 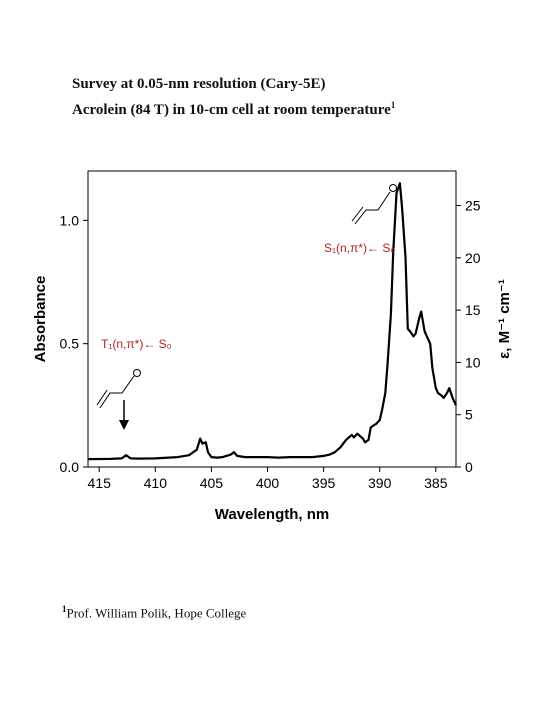 What do you see at coordinates (40, 319) in the screenshot?
I see `y-axis-label: Absorbance` at bounding box center [40, 319].